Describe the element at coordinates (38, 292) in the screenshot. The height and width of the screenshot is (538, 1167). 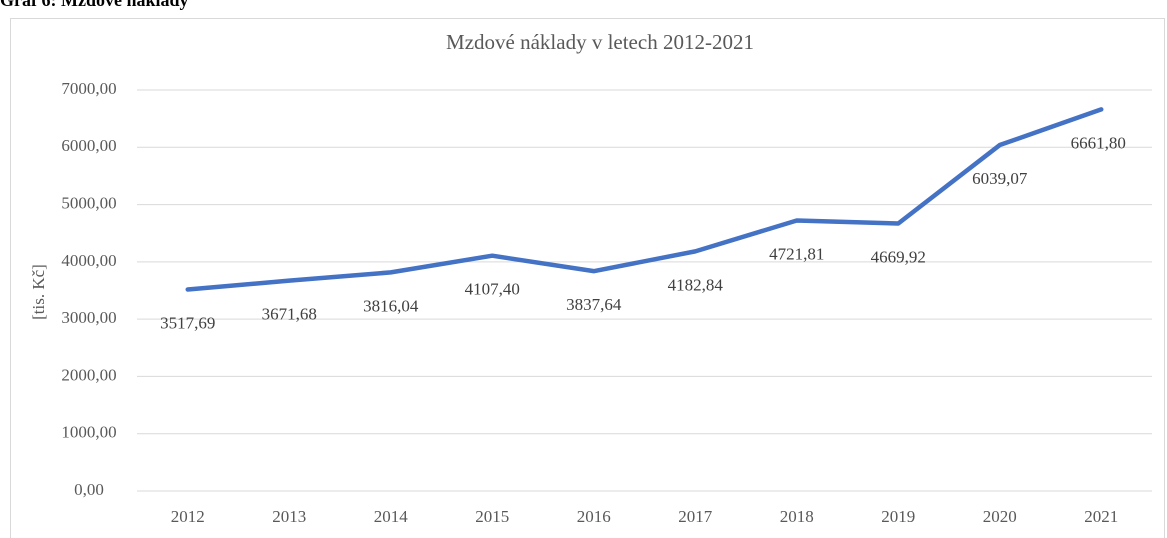
I see `y-axis-label: [tis. Kč]` at that location.